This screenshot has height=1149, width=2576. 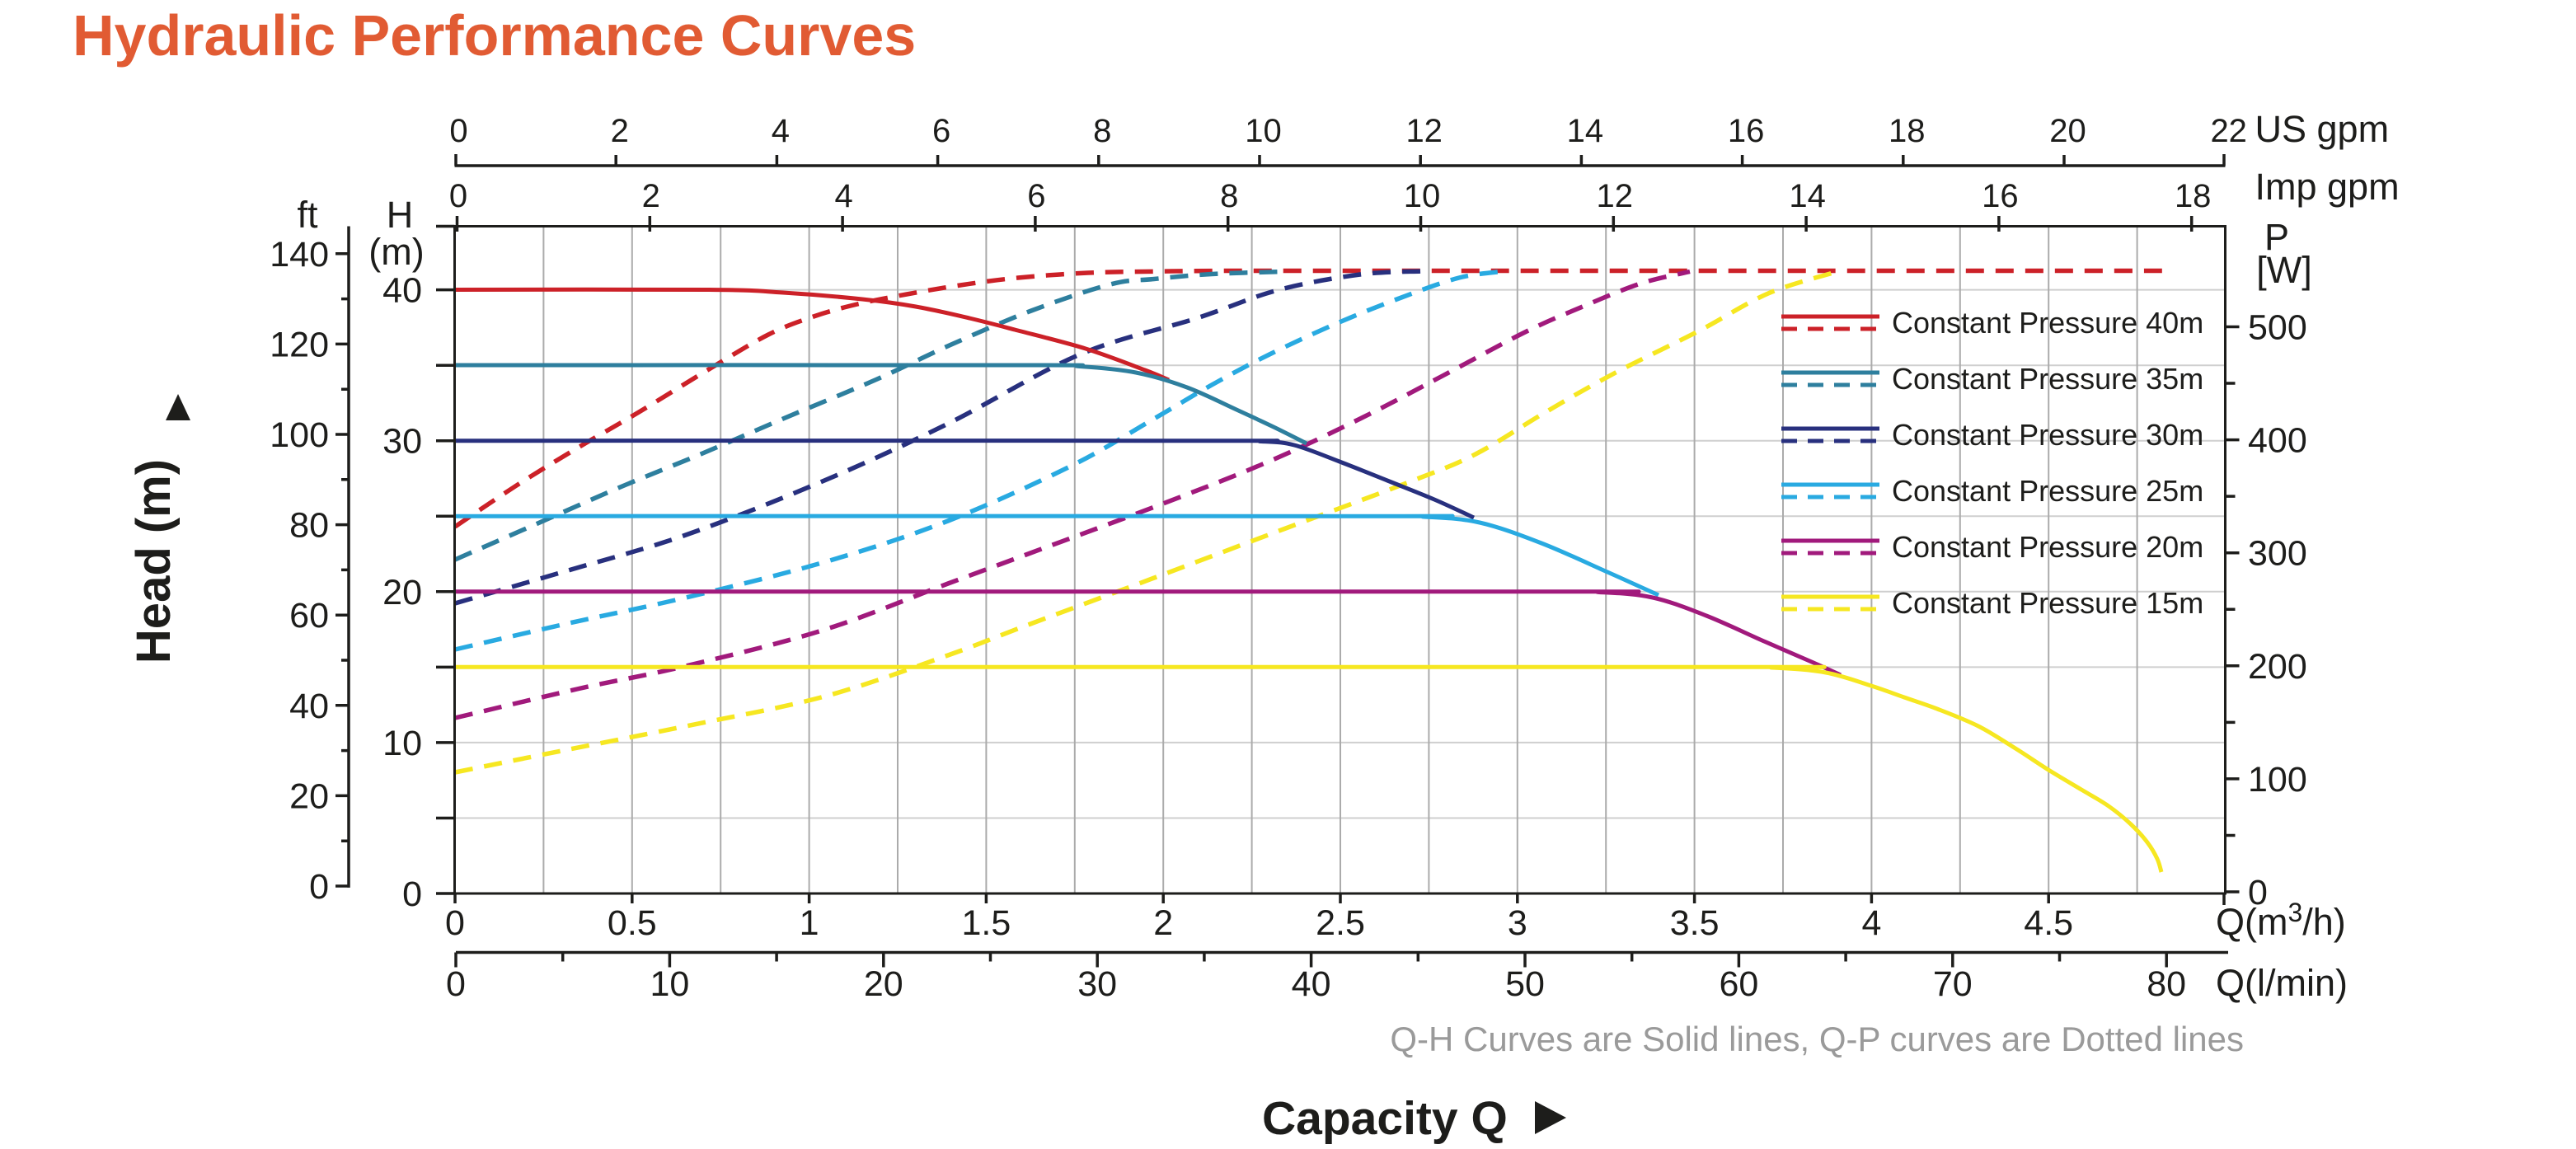 I want to click on svg-text: Head (m), so click(x=154, y=561).